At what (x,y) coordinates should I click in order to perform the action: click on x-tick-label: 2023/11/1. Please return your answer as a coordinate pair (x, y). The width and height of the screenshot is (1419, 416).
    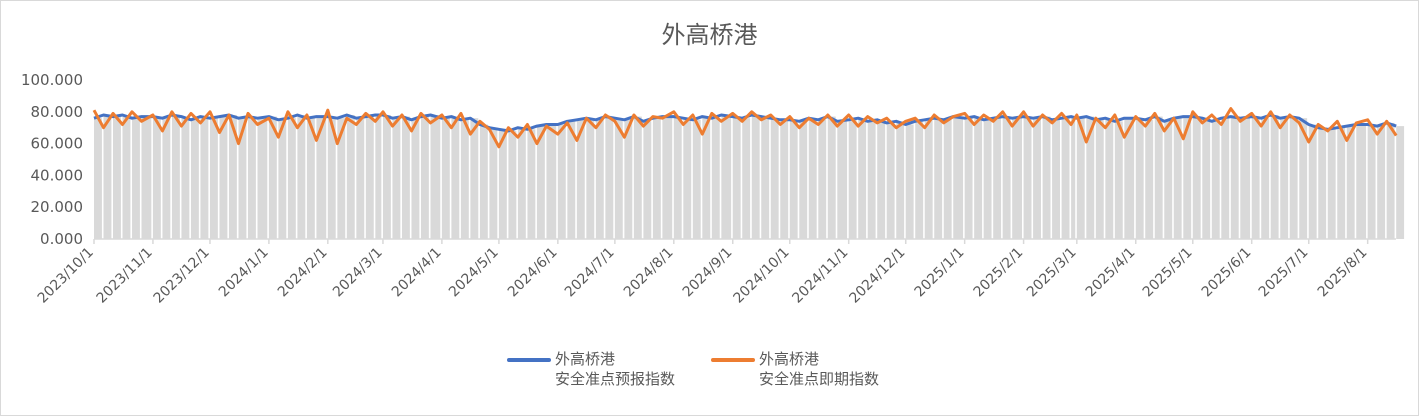
    Looking at the image, I should click on (125, 276).